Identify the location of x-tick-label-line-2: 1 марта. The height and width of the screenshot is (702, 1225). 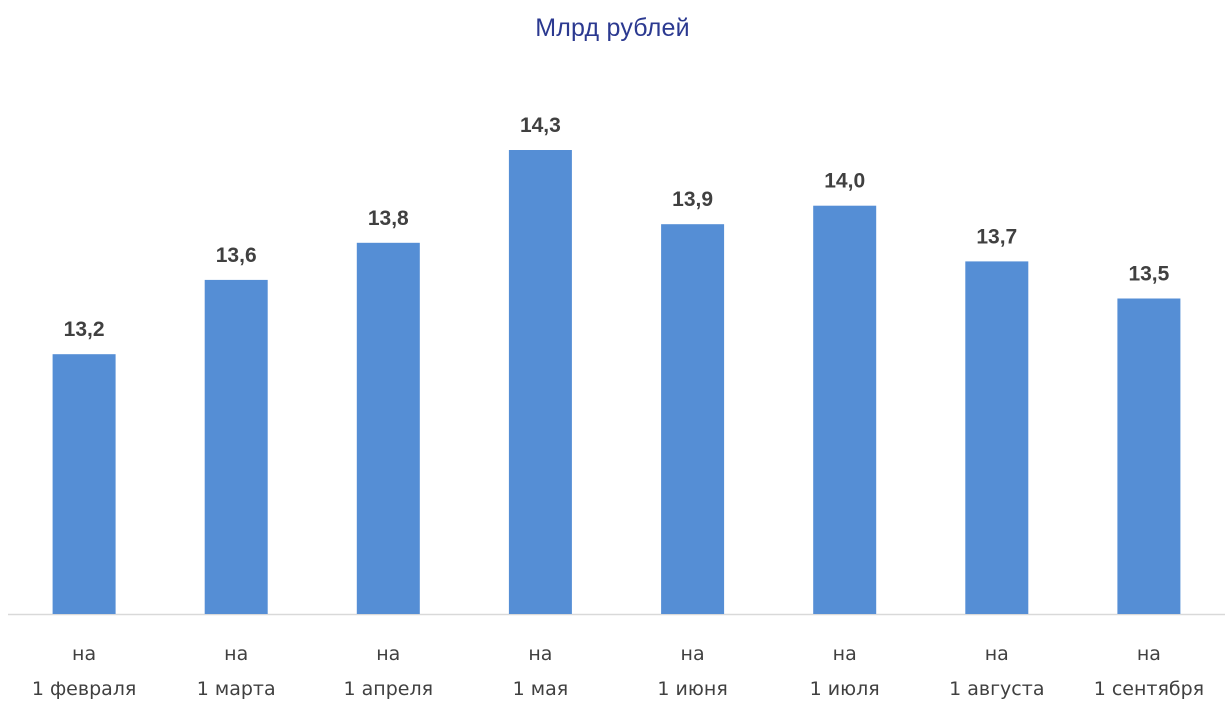
(236, 689).